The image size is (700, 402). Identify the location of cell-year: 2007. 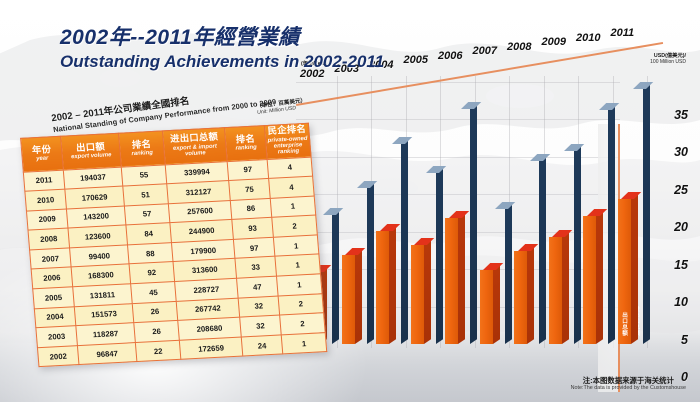
(50, 258).